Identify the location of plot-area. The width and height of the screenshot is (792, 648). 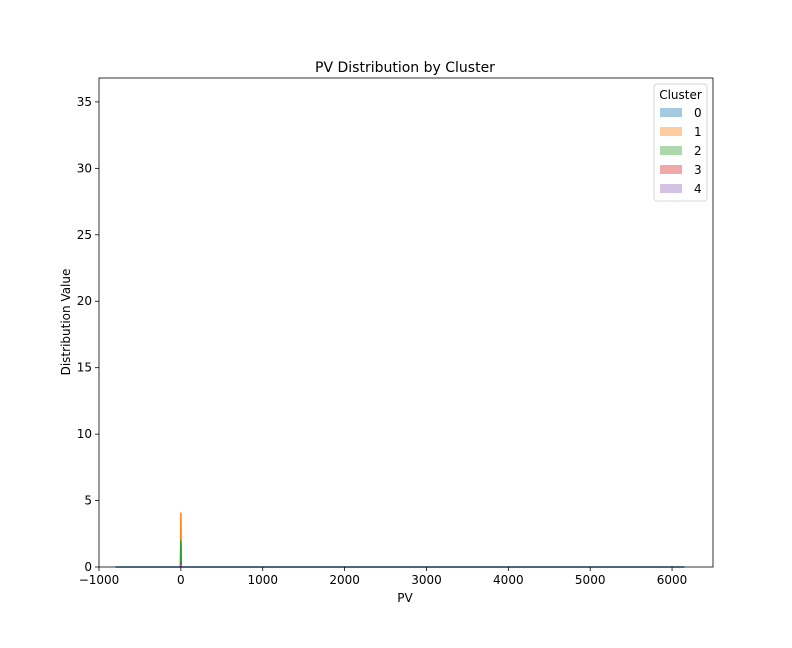
(400, 540).